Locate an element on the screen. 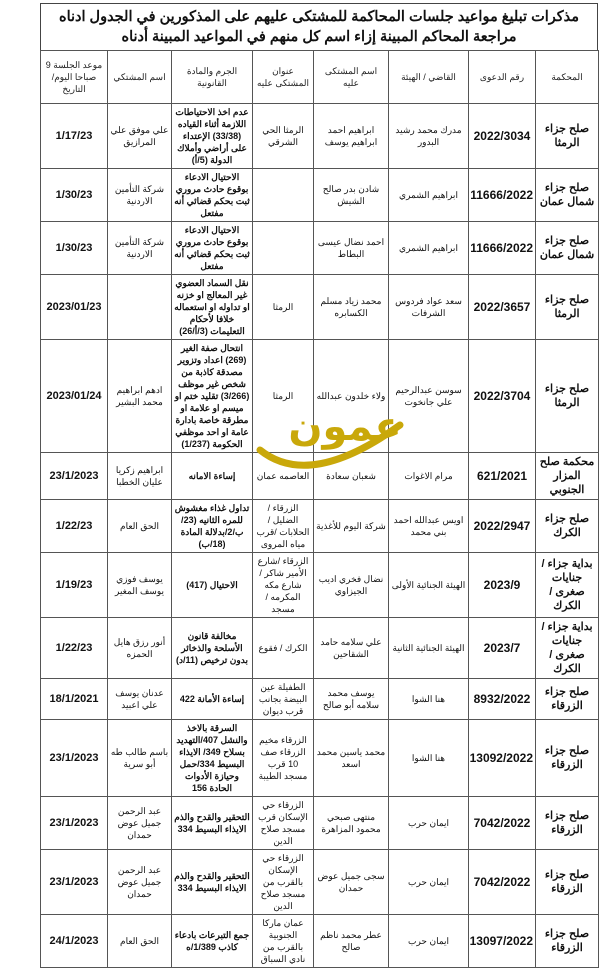 The image size is (601, 968). cell-case-no: 11666/2022 is located at coordinates (502, 195).